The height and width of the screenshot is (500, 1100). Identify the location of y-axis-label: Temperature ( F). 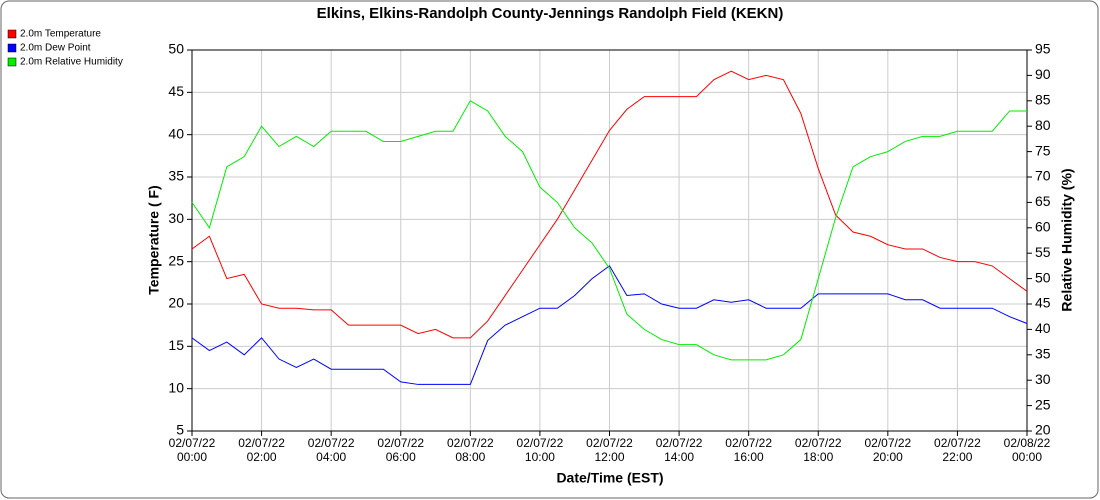
(154, 239).